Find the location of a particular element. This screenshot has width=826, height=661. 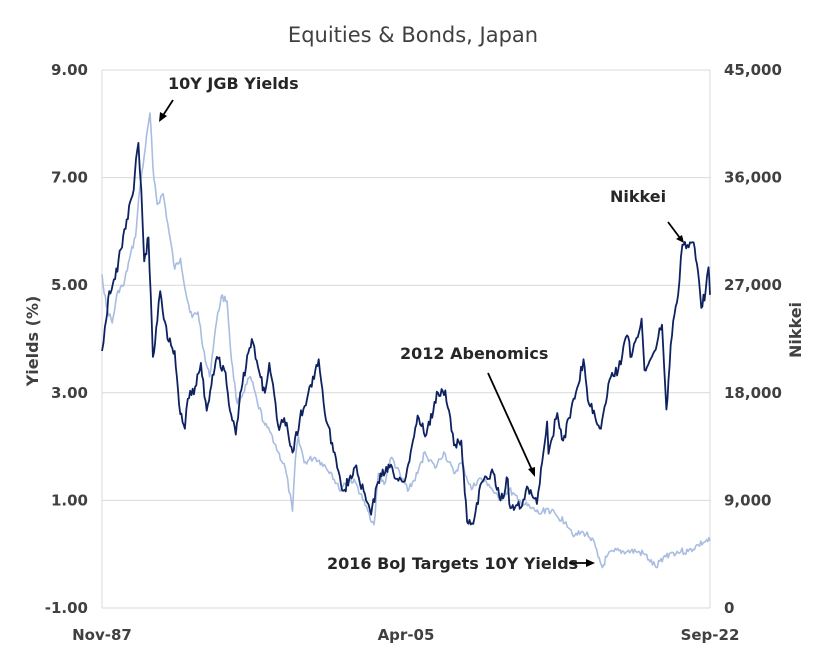

y2-tick-label: 0 is located at coordinates (729, 608).